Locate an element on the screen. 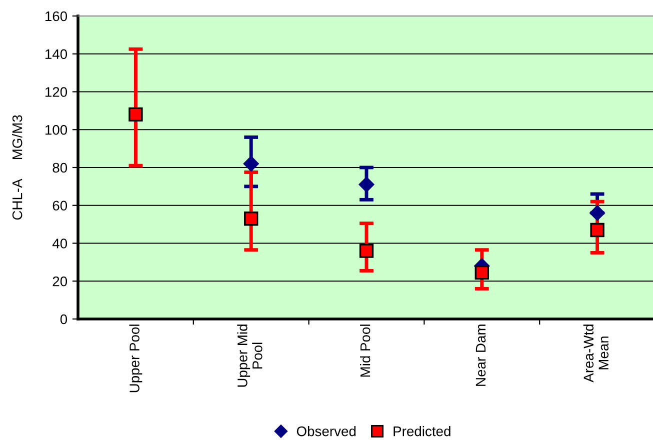 The height and width of the screenshot is (447, 653). legend-label: Predicted is located at coordinates (422, 431).